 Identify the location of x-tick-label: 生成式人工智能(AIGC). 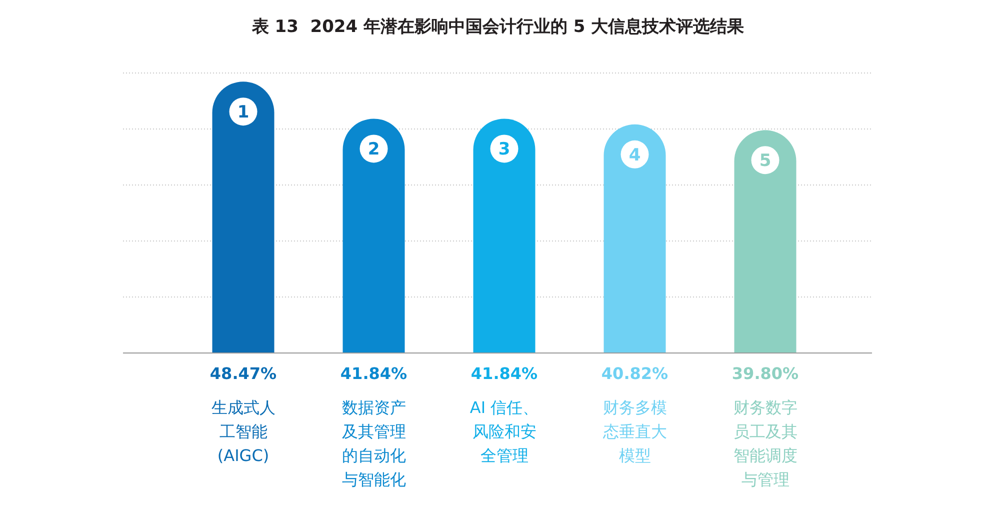
(243, 431).